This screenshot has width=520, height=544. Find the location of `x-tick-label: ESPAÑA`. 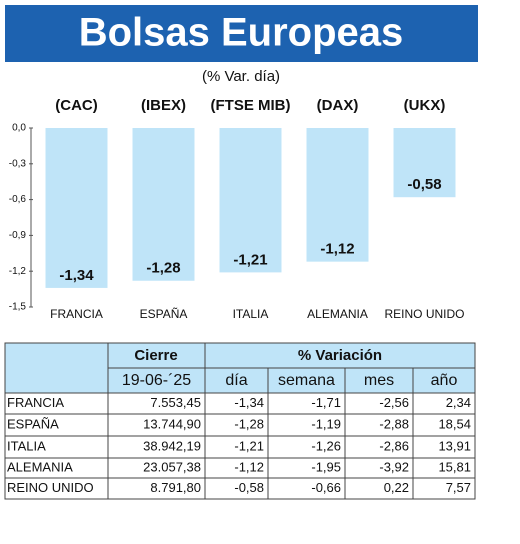

x-tick-label: ESPAÑA is located at coordinates (164, 314).